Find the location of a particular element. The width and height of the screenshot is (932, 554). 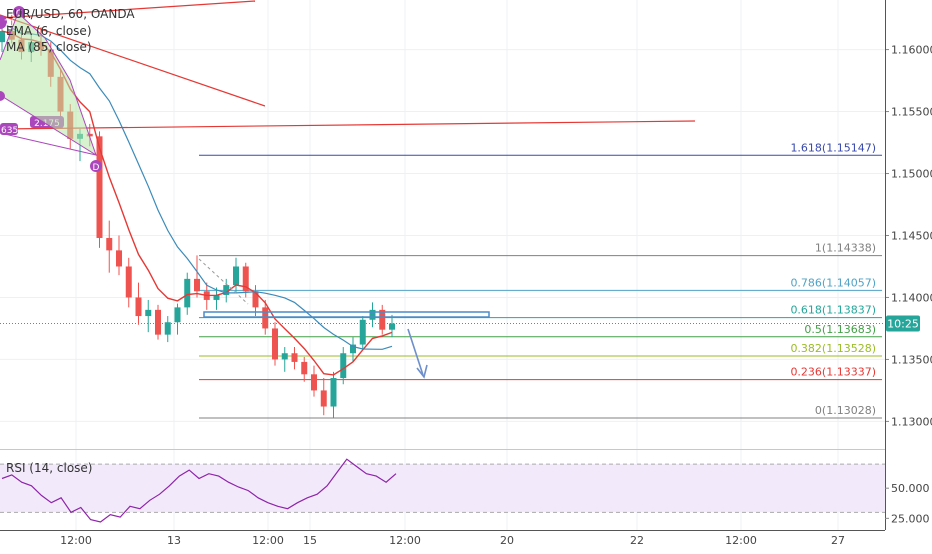

x-tick-label: 13 is located at coordinates (174, 540).